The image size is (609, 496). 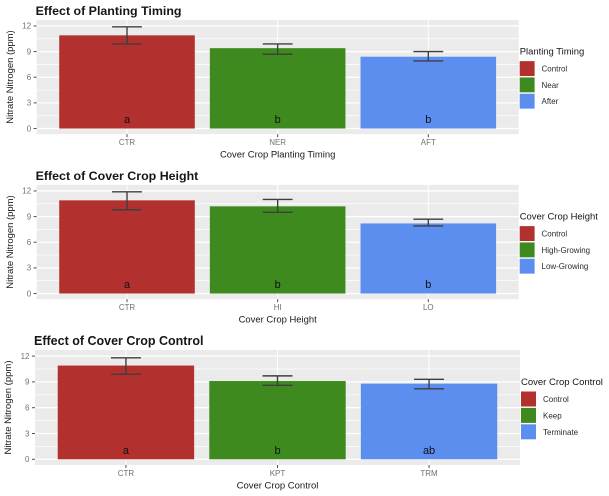 What do you see at coordinates (428, 258) in the screenshot?
I see `bar-LO` at bounding box center [428, 258].